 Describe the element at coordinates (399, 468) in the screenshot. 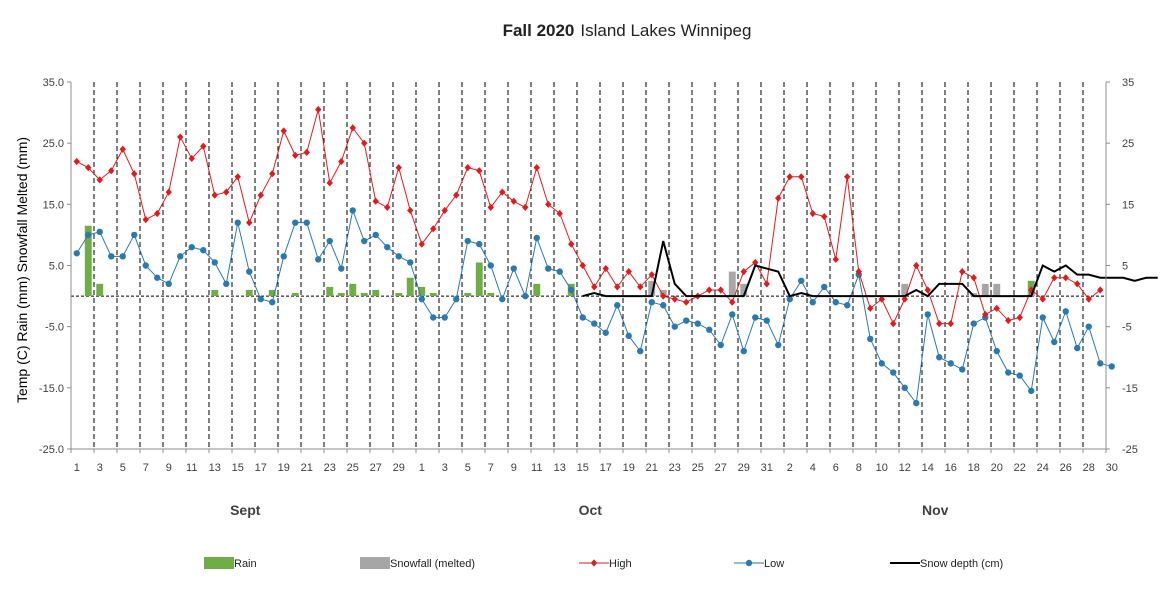

I see `x-tick-label: 29` at that location.